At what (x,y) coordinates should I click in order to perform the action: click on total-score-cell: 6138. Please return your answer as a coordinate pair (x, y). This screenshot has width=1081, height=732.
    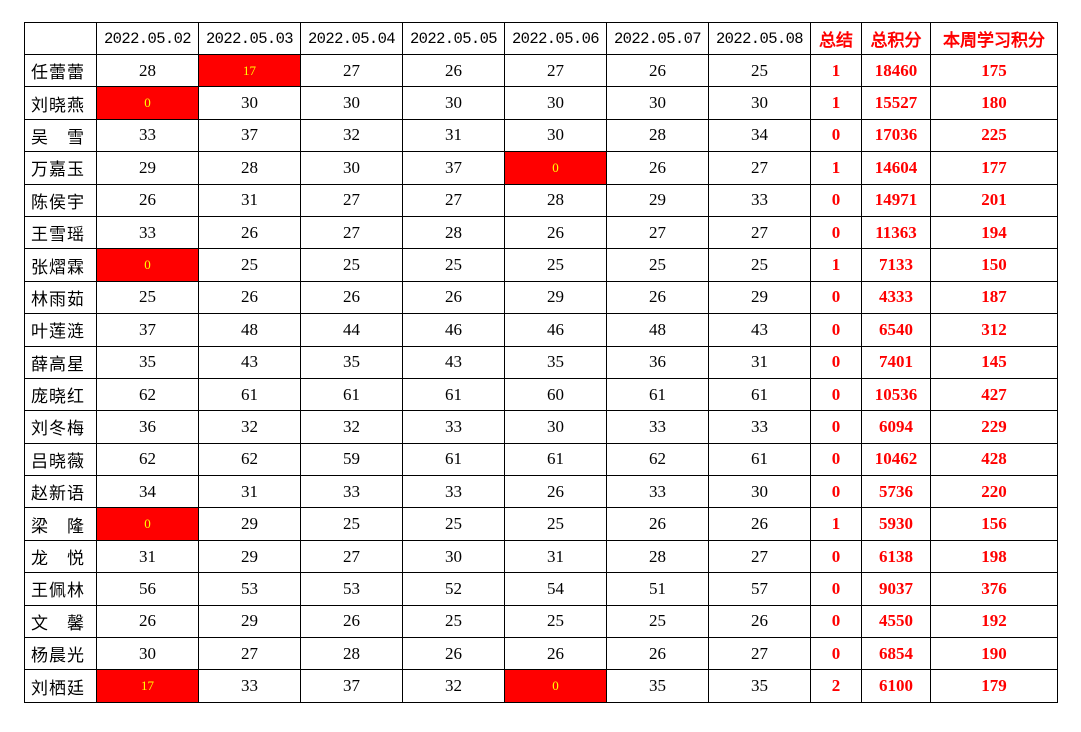
    Looking at the image, I should click on (896, 556).